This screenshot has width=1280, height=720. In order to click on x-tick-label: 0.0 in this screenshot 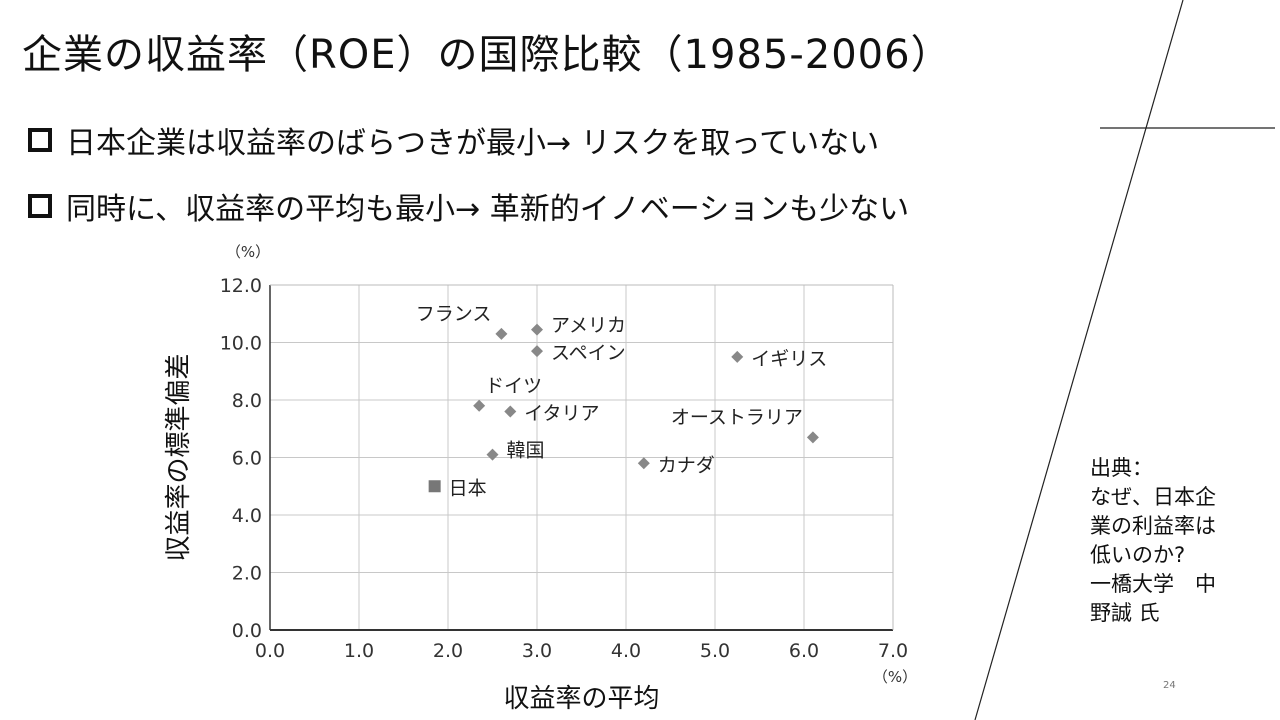, I will do `click(270, 651)`.